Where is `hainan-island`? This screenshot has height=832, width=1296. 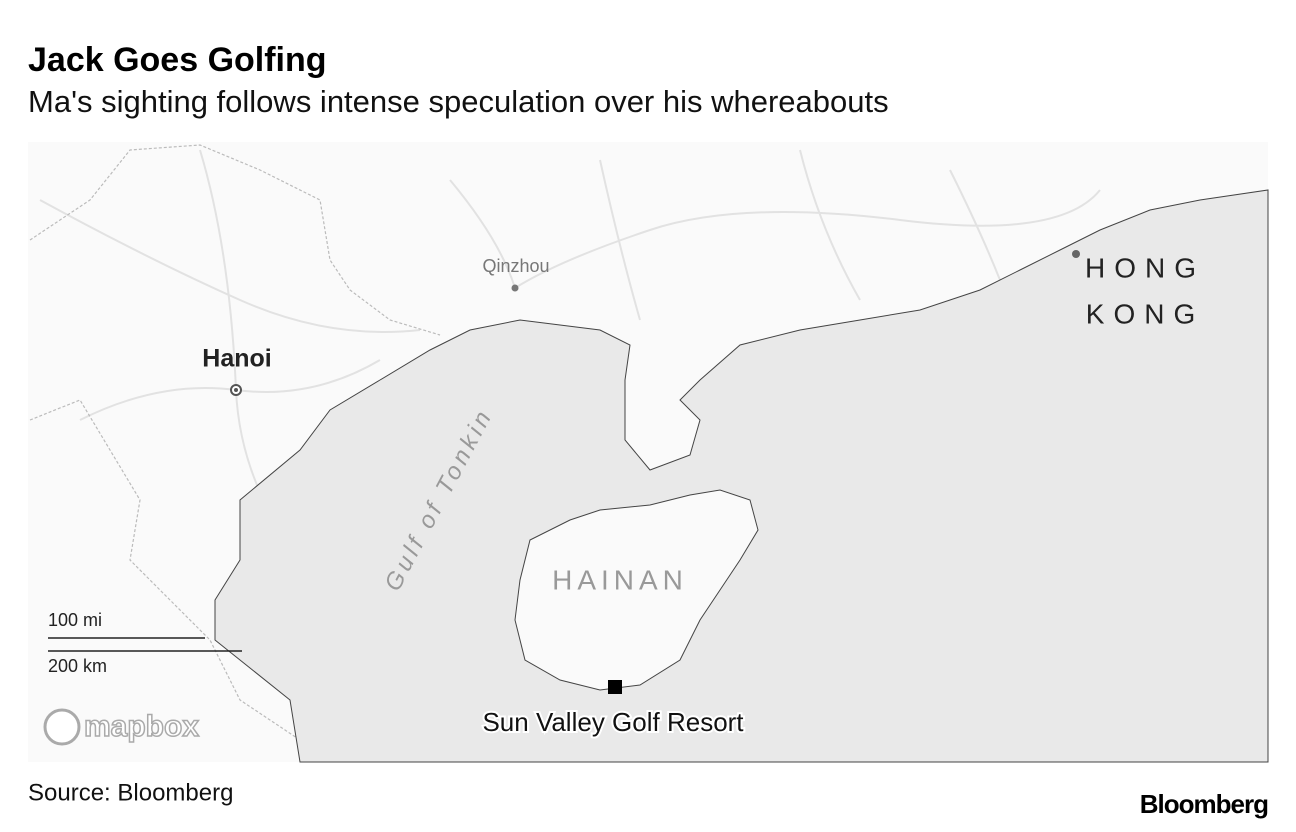 hainan-island is located at coordinates (636, 590).